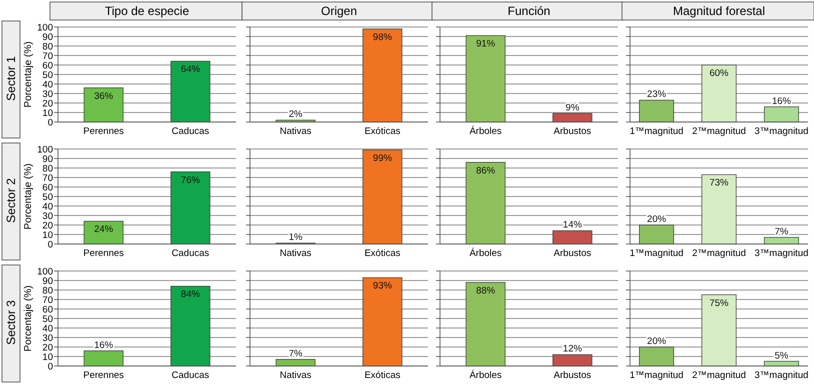  What do you see at coordinates (572, 225) in the screenshot?
I see `data-label: 14%` at bounding box center [572, 225].